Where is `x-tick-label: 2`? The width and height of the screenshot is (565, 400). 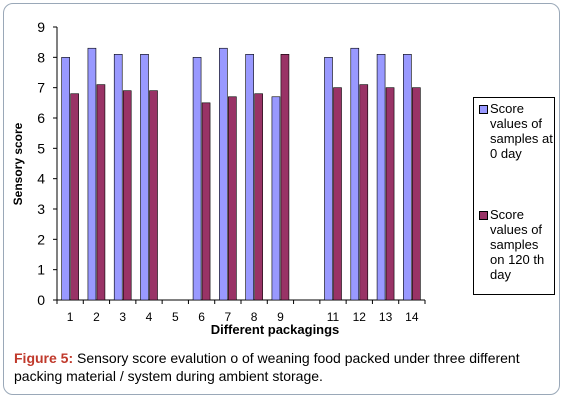 x-tick-label: 2 is located at coordinates (96, 317).